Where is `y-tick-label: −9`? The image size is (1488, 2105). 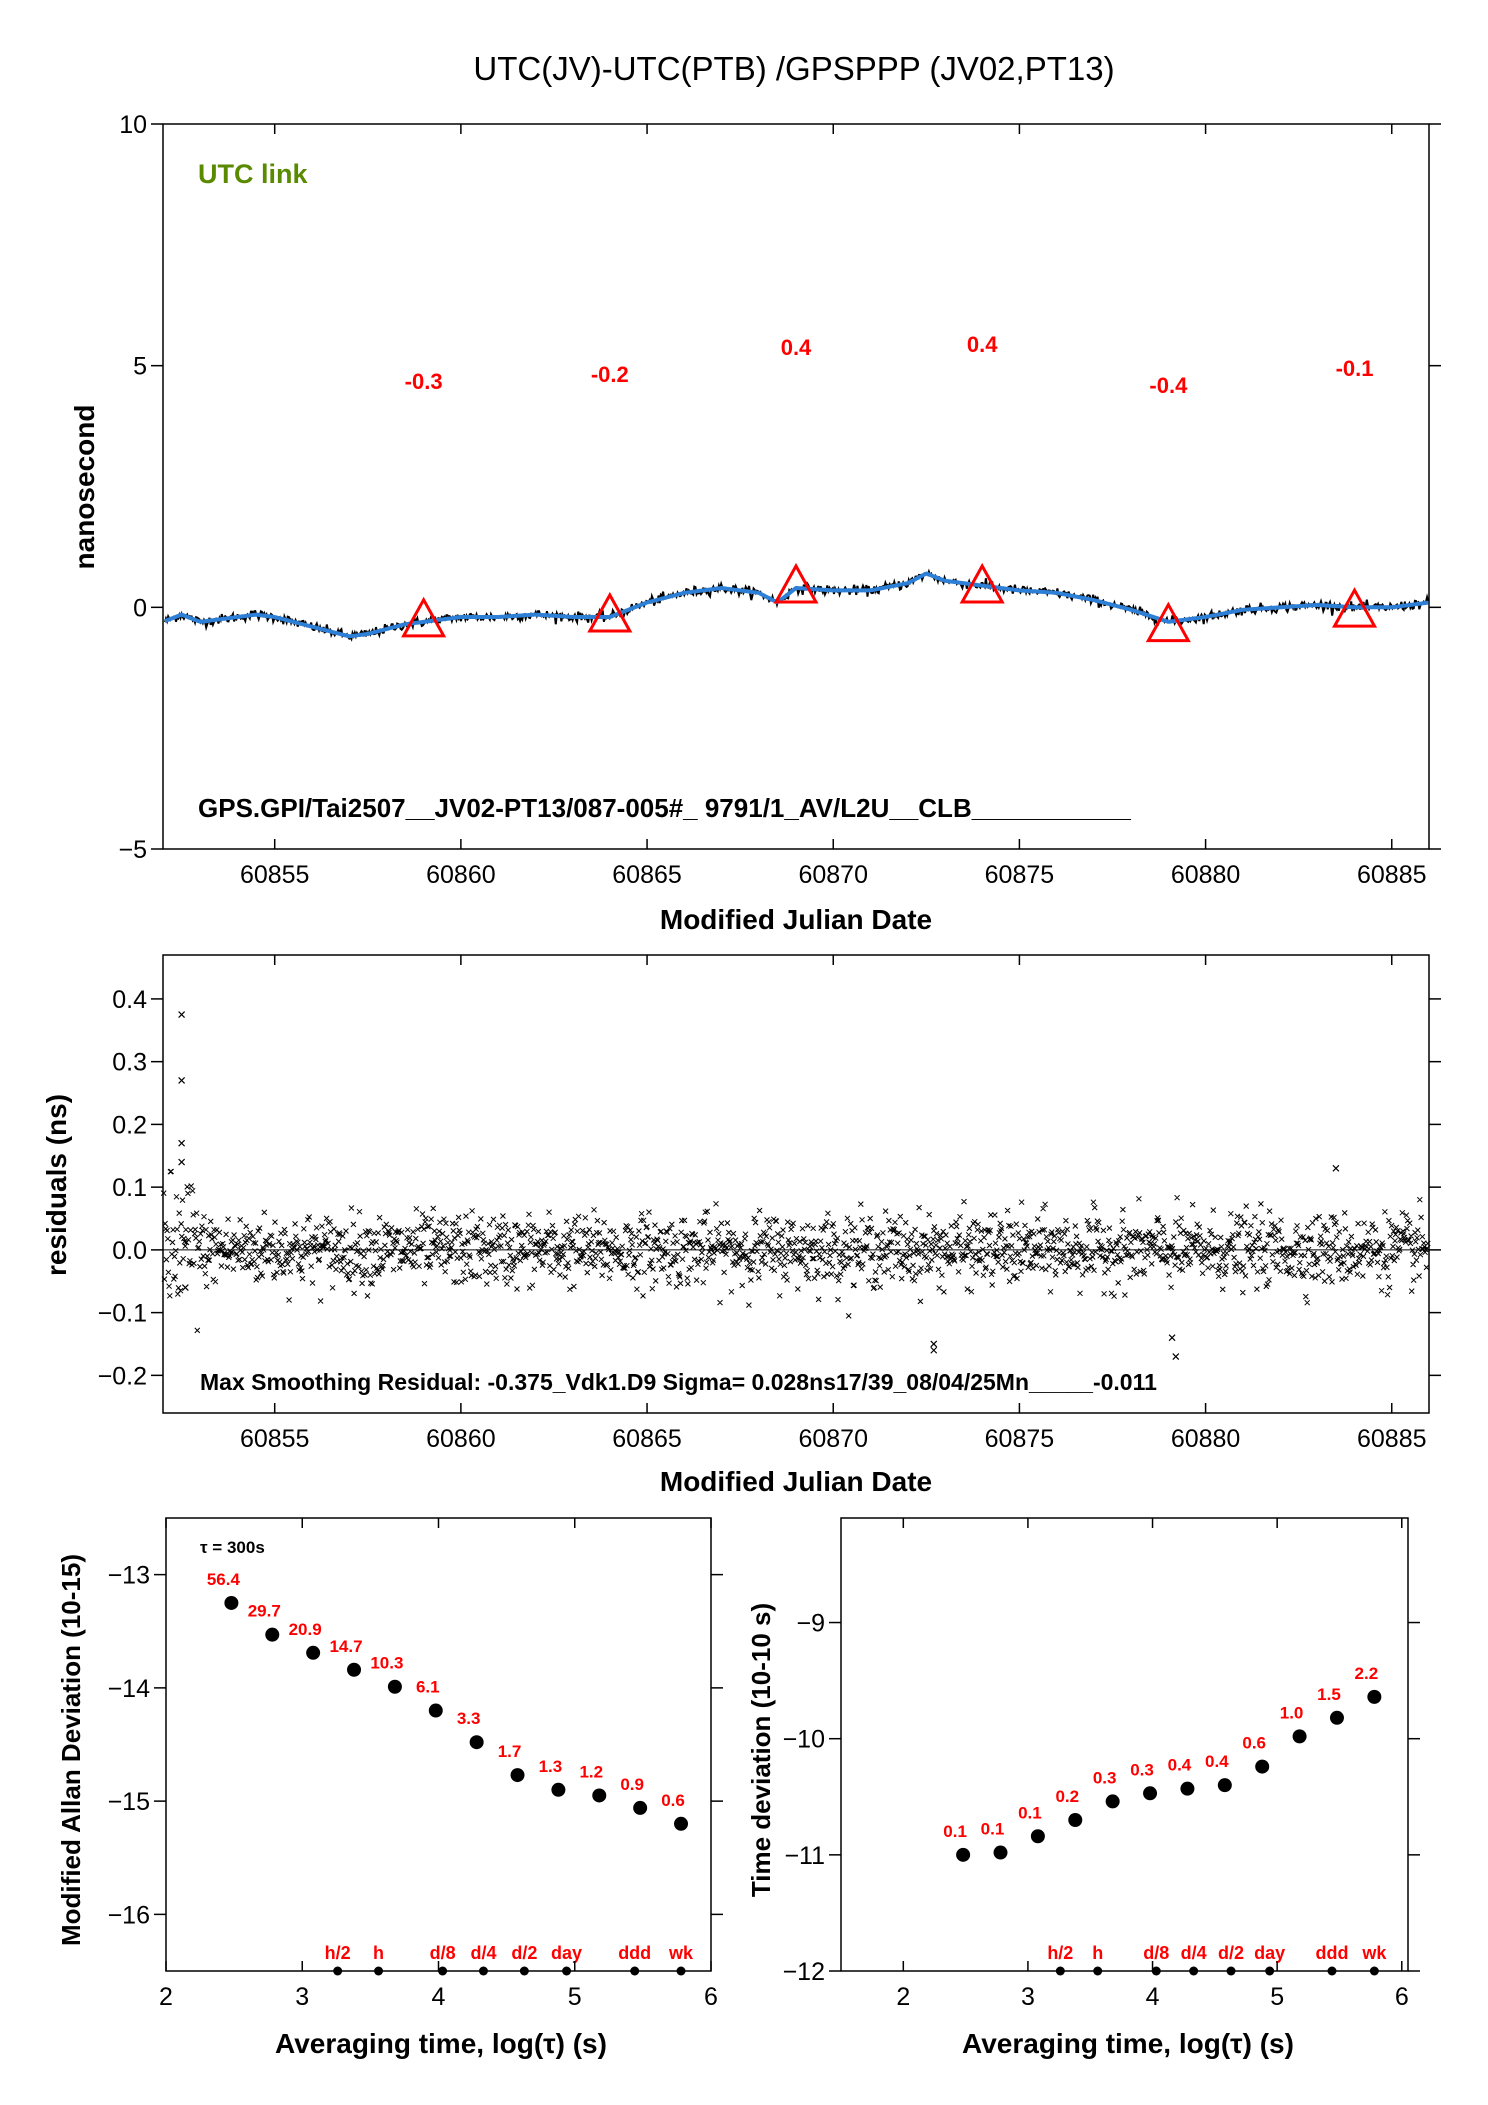 y-tick-label: −9 is located at coordinates (810, 1624).